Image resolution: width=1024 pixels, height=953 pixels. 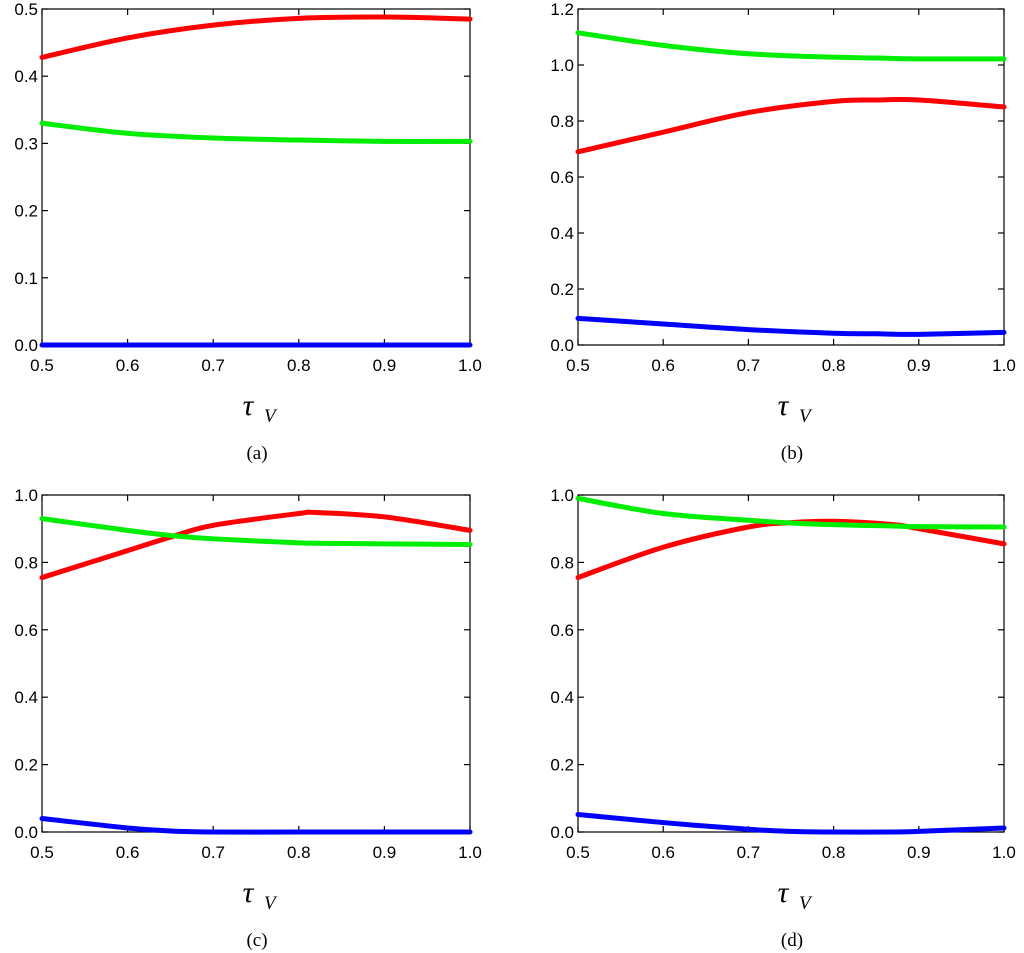 I want to click on y-tick-label: 1.2, so click(x=562, y=9).